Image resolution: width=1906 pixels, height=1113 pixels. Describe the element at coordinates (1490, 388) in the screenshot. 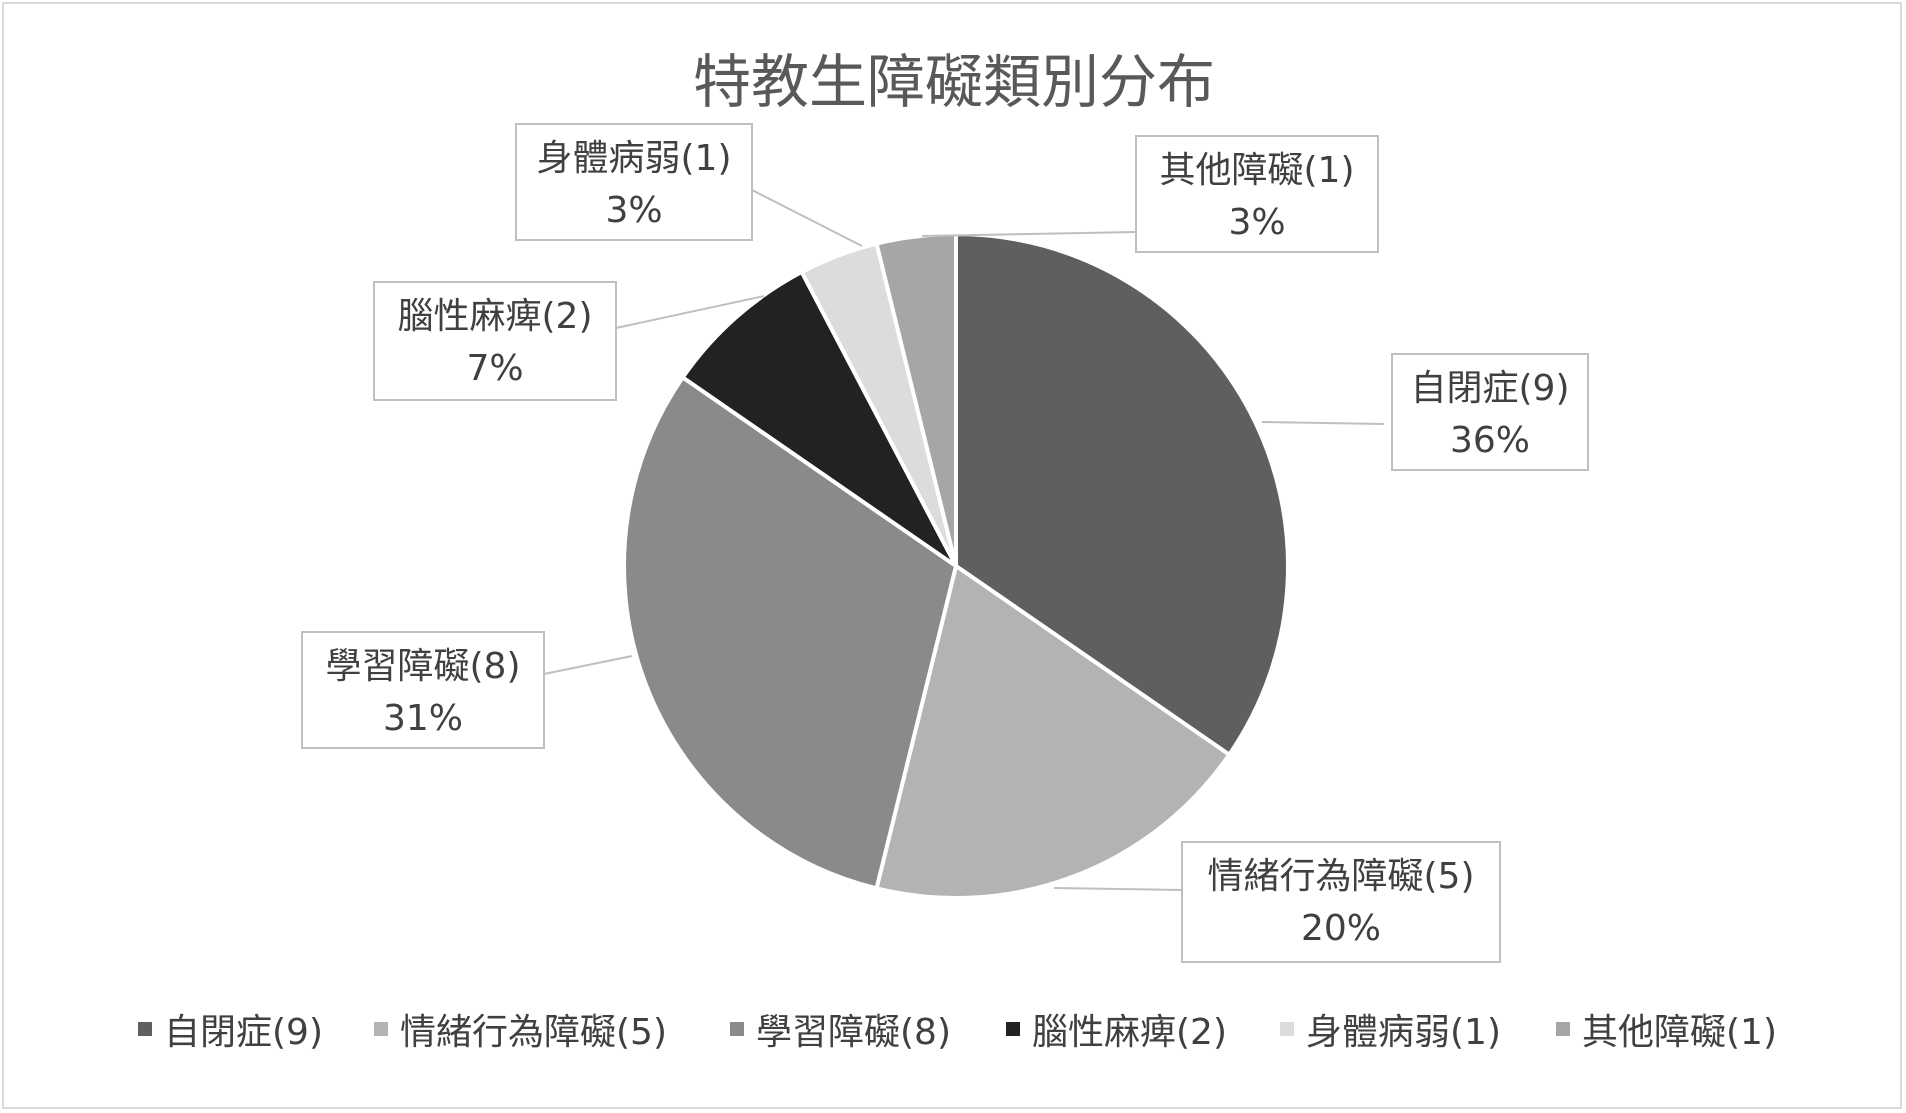

I see `data-label-category: 自閉症(9)` at that location.